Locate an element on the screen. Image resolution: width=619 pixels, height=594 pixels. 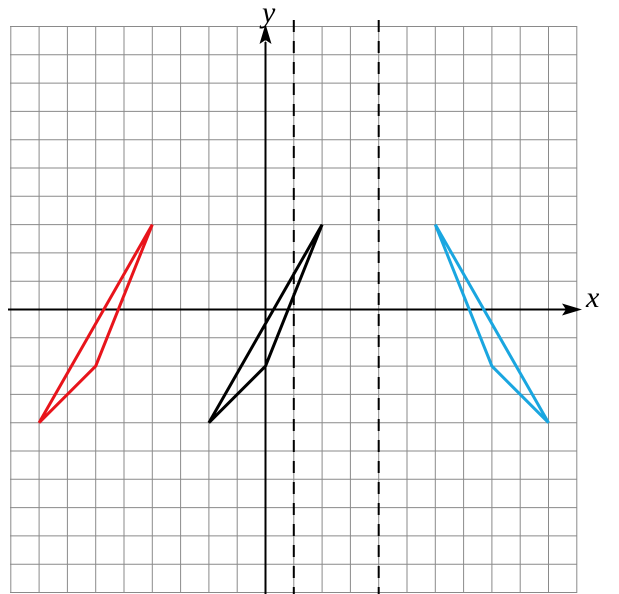
y-axis-label: y is located at coordinates (267, 14).